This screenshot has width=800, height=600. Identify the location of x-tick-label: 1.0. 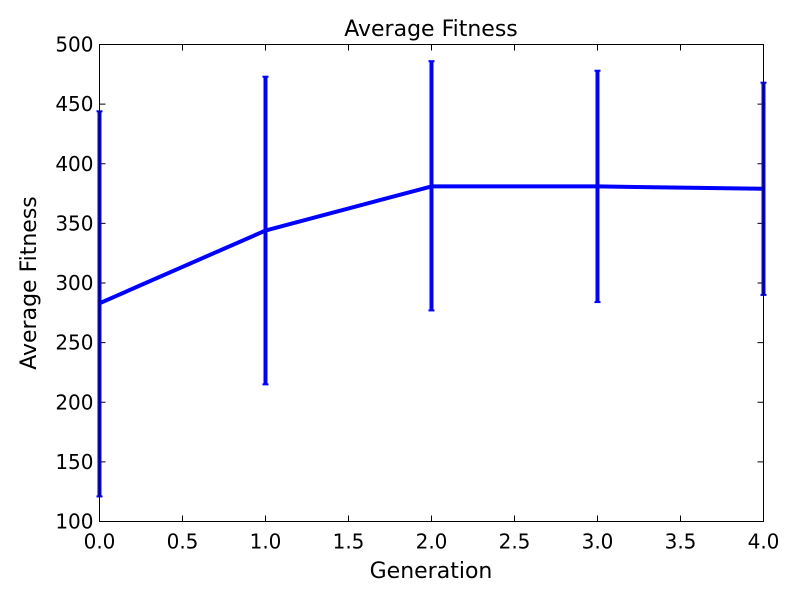
(266, 542).